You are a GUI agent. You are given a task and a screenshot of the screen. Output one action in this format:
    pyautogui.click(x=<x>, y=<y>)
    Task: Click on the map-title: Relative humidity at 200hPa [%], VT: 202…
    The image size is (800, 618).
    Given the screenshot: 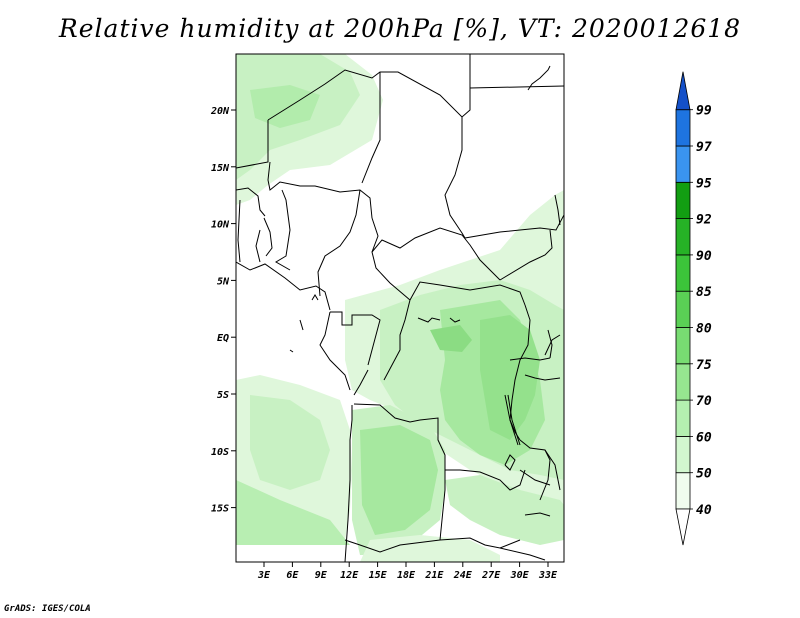 What is the action you would take?
    pyautogui.click(x=400, y=28)
    